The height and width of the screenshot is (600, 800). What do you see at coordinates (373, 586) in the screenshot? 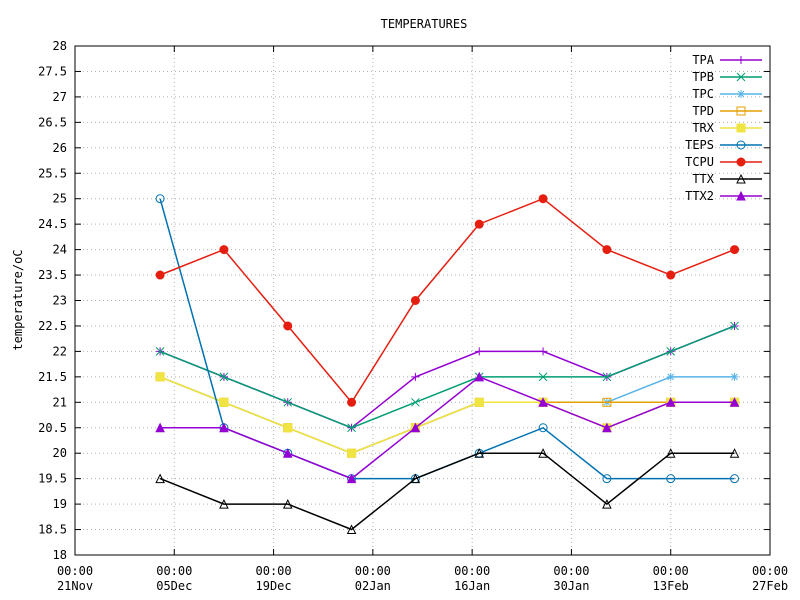
I see `x-tick-date: 02Jan` at bounding box center [373, 586].